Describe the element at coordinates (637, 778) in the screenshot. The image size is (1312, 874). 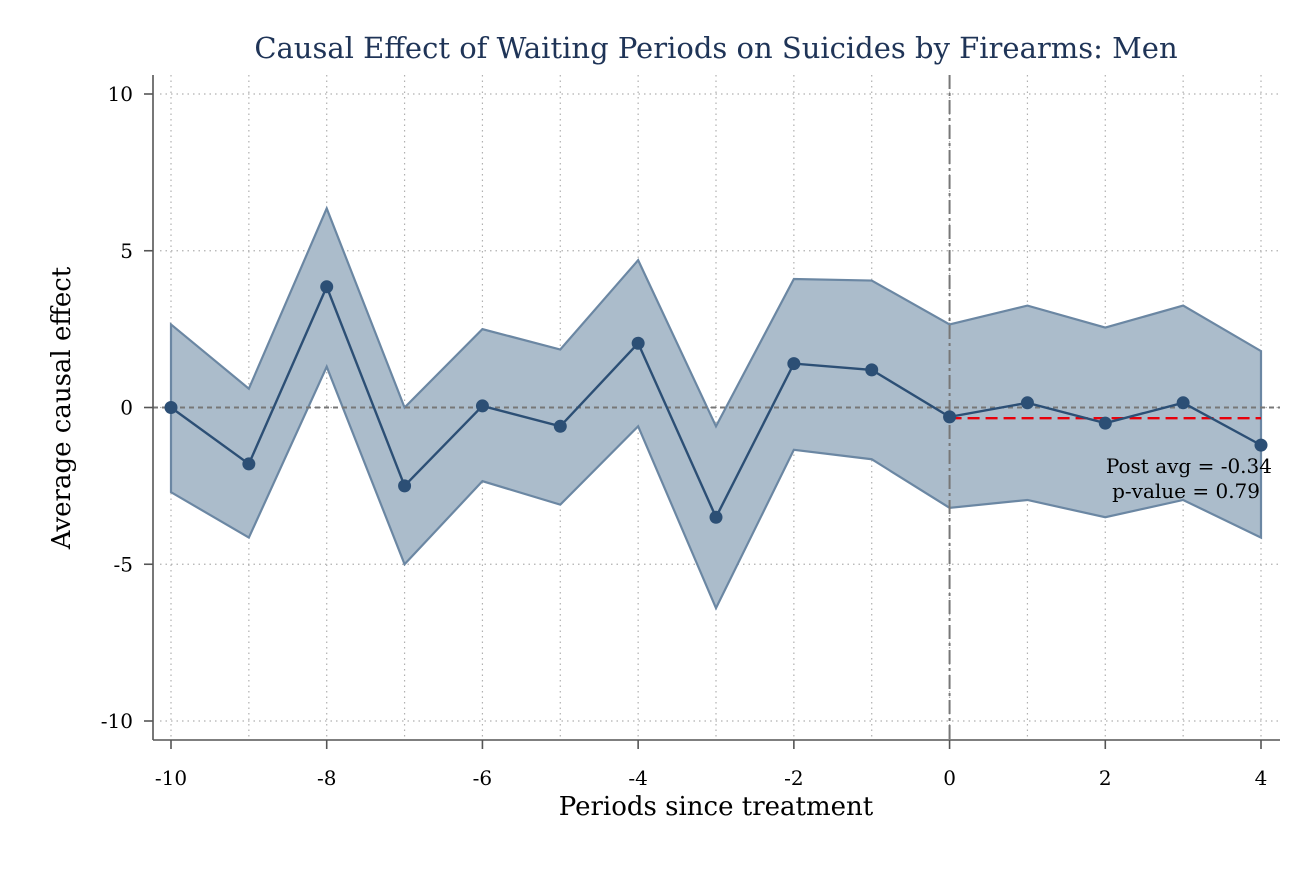
I see `x-tick-label: -4` at that location.